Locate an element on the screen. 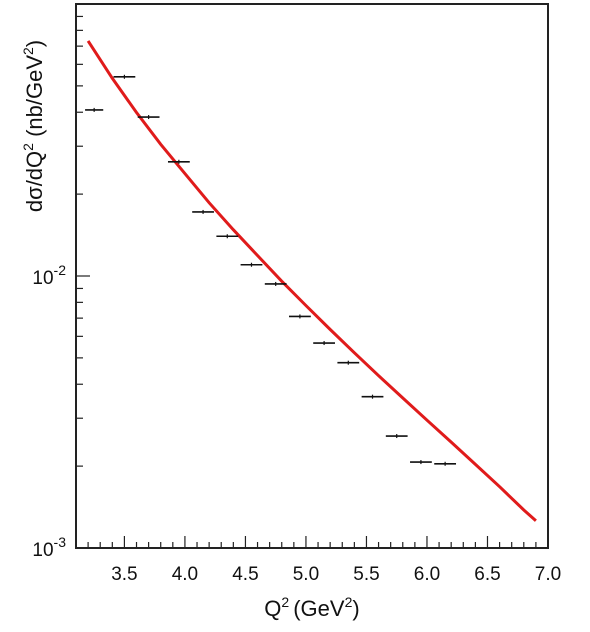 The width and height of the screenshot is (590, 632). x-tick-label: 4.0 is located at coordinates (185, 574).